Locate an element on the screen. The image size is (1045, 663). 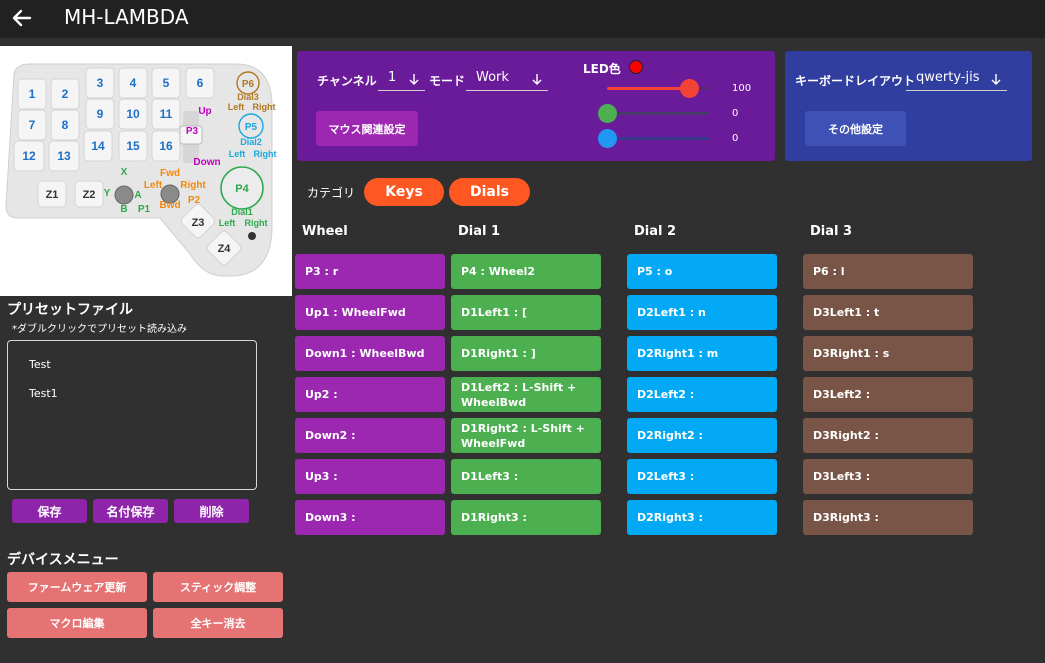
led-color-label: LED色 is located at coordinates (602, 69).